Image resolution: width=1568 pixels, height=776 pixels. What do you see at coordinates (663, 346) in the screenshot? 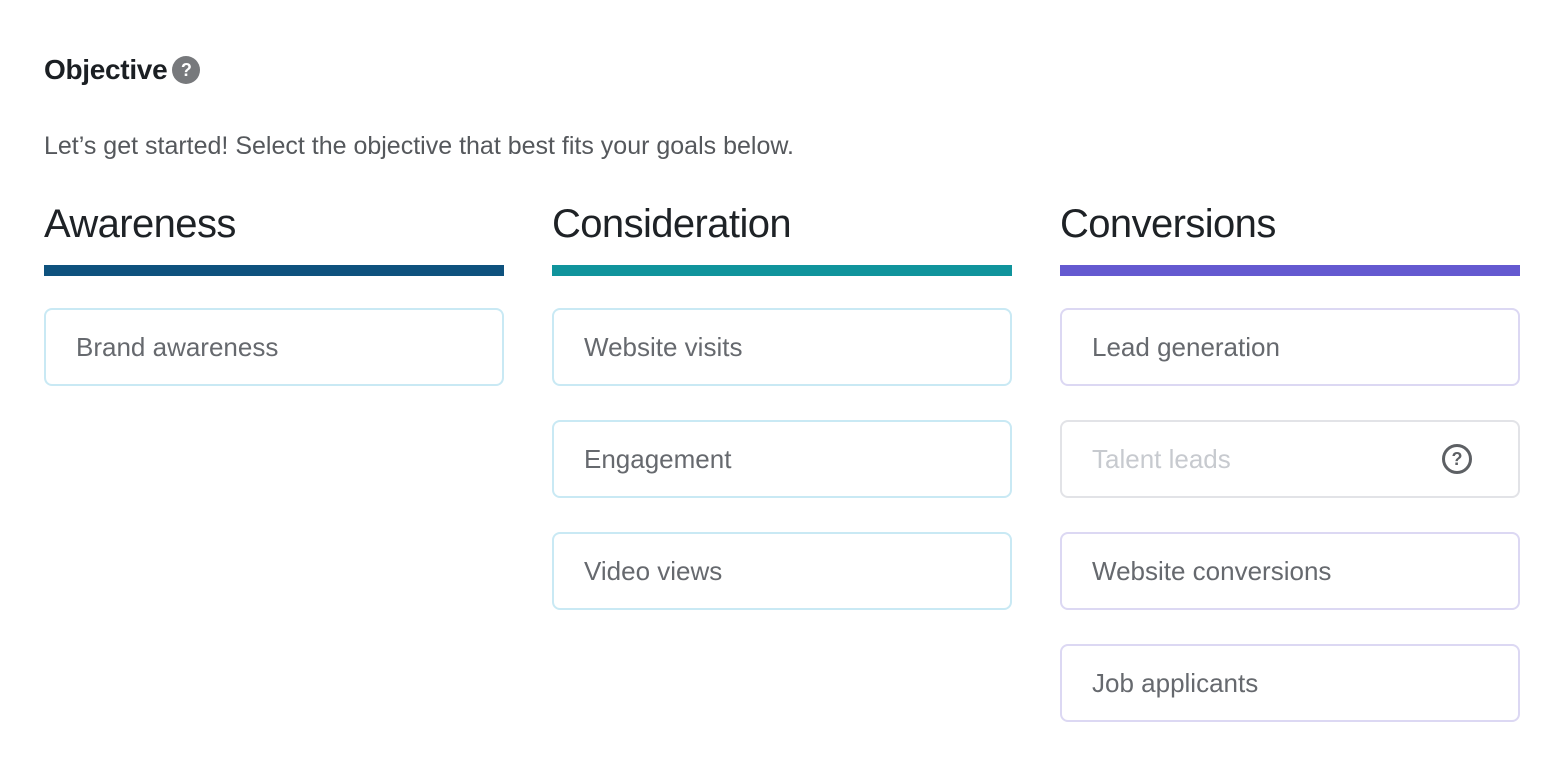
I see `objective-option-label: Website visits` at bounding box center [663, 346].